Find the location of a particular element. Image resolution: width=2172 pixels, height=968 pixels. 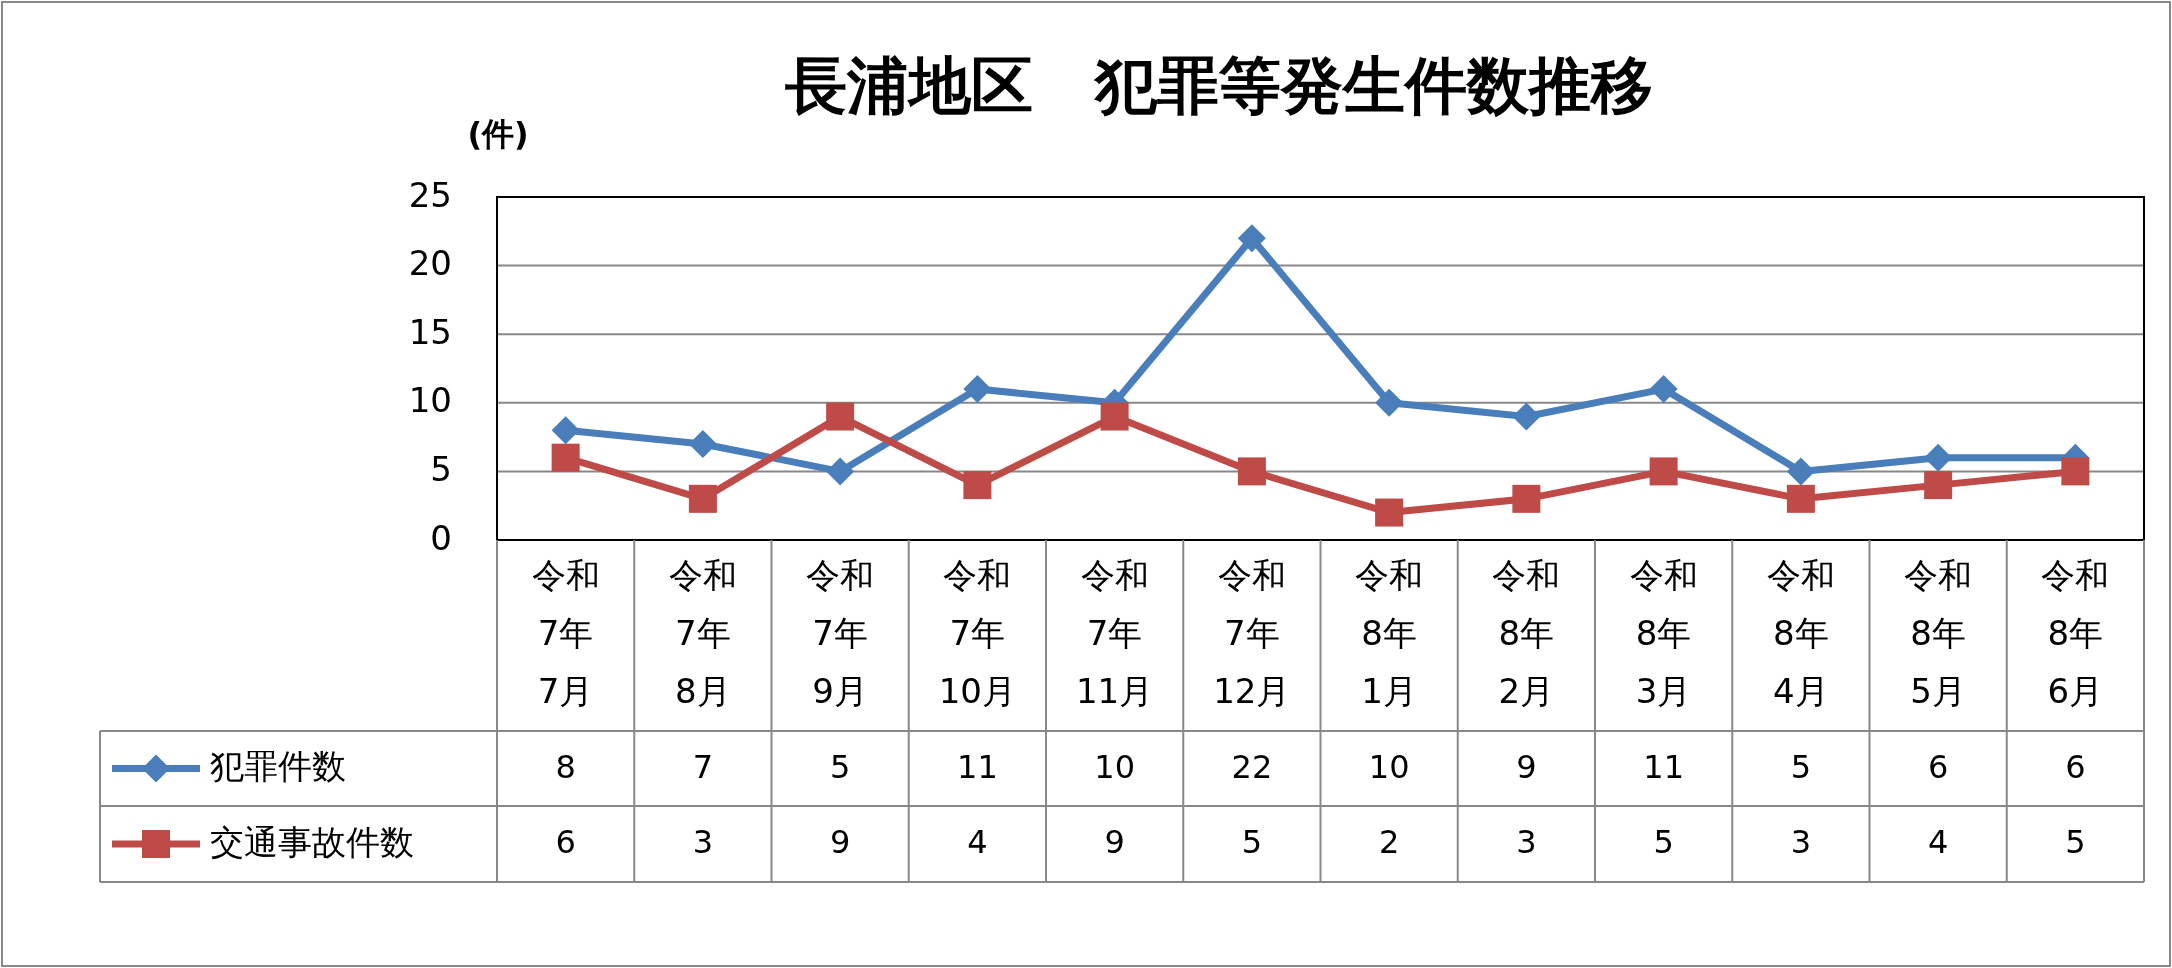

data-label: 8 is located at coordinates (565, 766).